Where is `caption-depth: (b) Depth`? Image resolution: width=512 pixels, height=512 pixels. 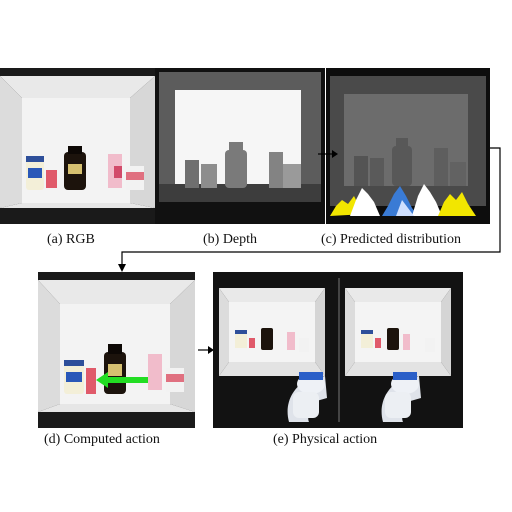
caption-depth: (b) Depth is located at coordinates (230, 239).